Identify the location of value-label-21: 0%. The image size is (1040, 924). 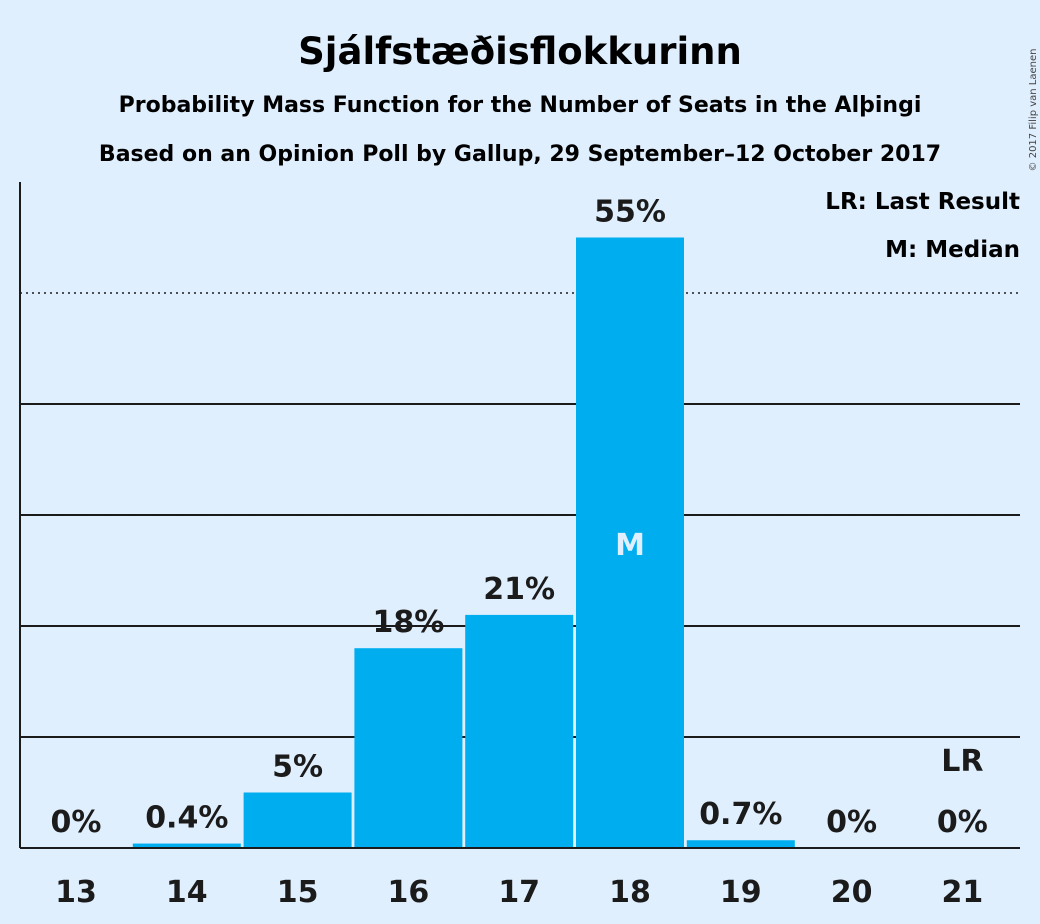
(962, 822).